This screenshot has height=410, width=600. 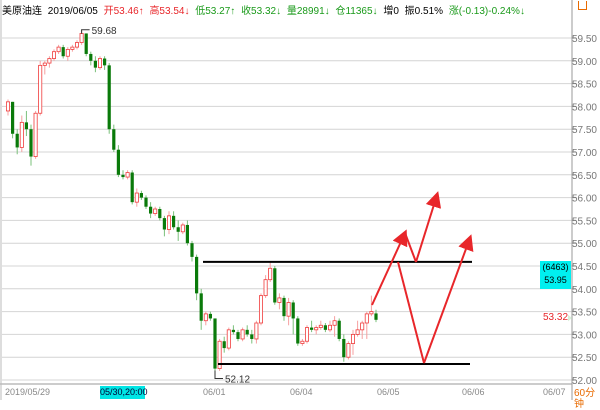 What do you see at coordinates (584, 130) in the screenshot?
I see `y-tick-label: 57.50` at bounding box center [584, 130].